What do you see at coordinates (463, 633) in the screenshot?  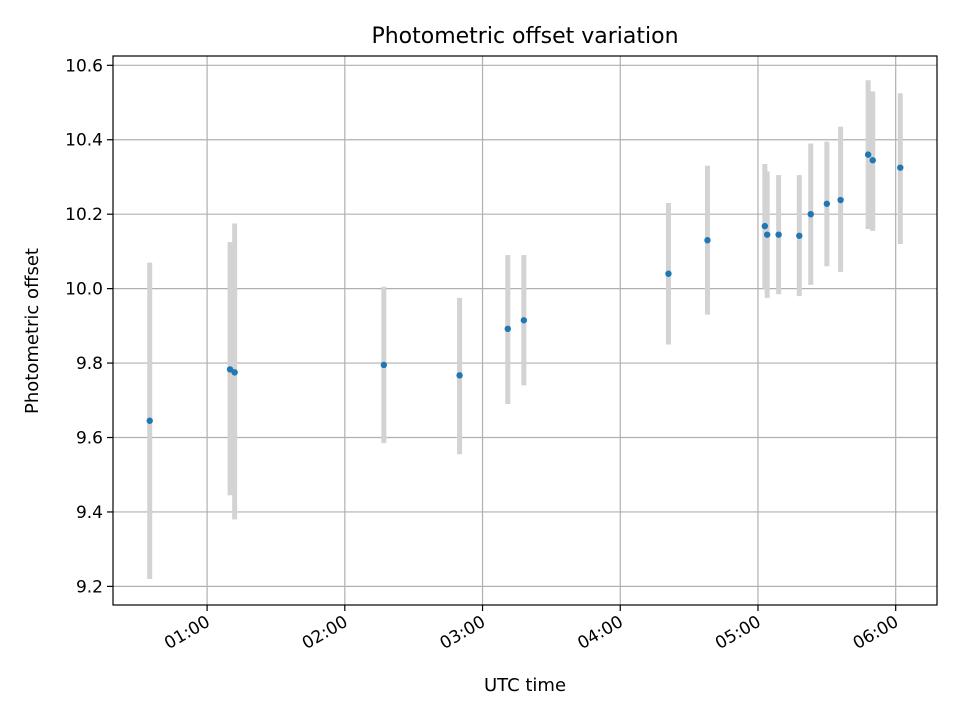 I see `x-tick-label: 03:00` at bounding box center [463, 633].